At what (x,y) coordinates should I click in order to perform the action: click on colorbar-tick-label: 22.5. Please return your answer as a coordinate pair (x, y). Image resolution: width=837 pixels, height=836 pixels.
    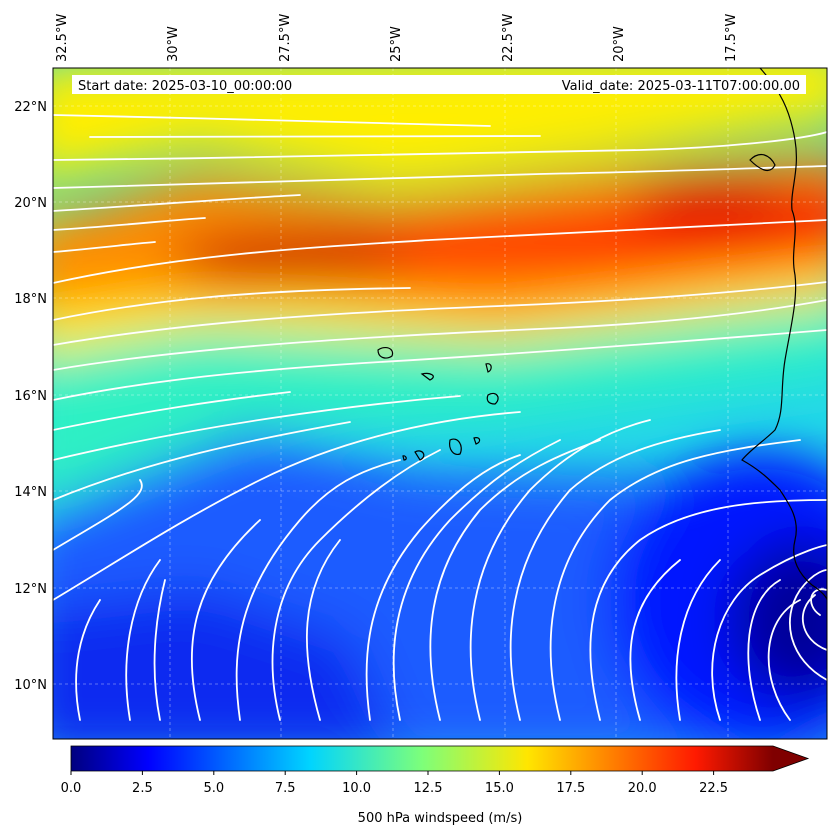
    Looking at the image, I should click on (713, 788).